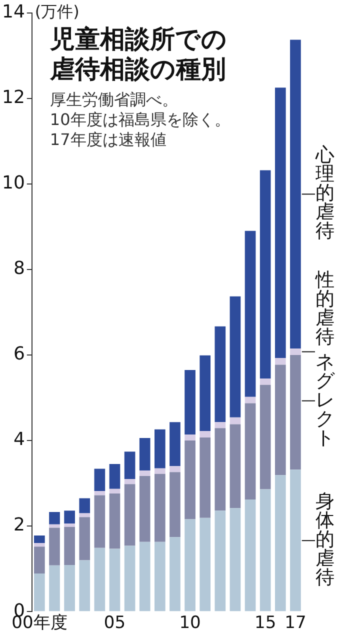 Image resolution: width=345 pixels, height=640 pixels. I want to click on series-label: 身体的虐待, so click(325, 539).